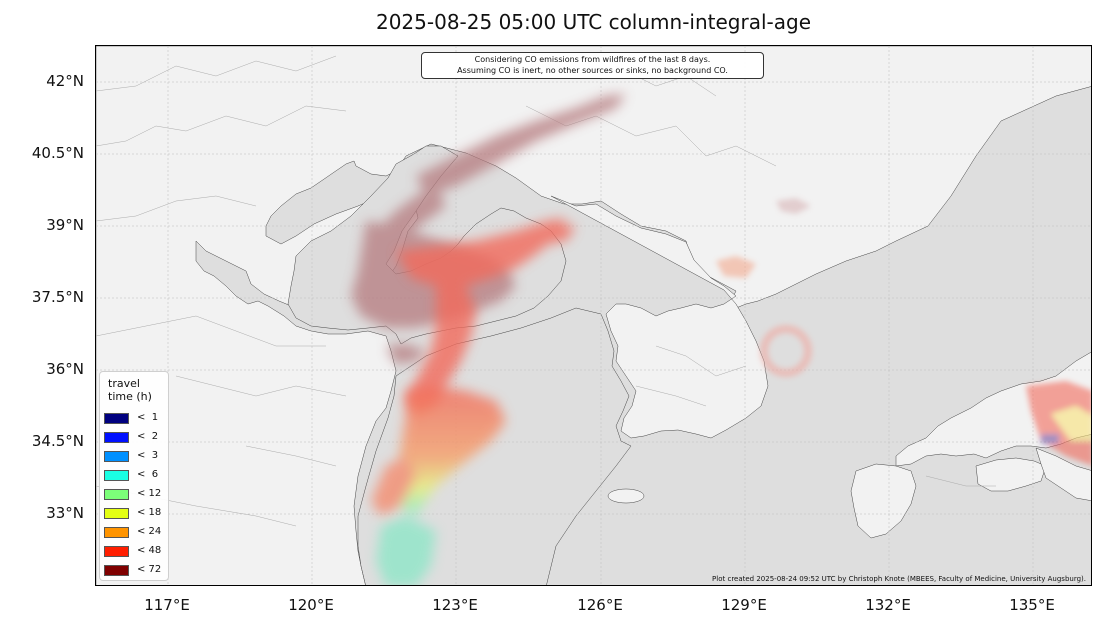 The height and width of the screenshot is (629, 1106). I want to click on lat-label-39n: 39°N, so click(65, 225).